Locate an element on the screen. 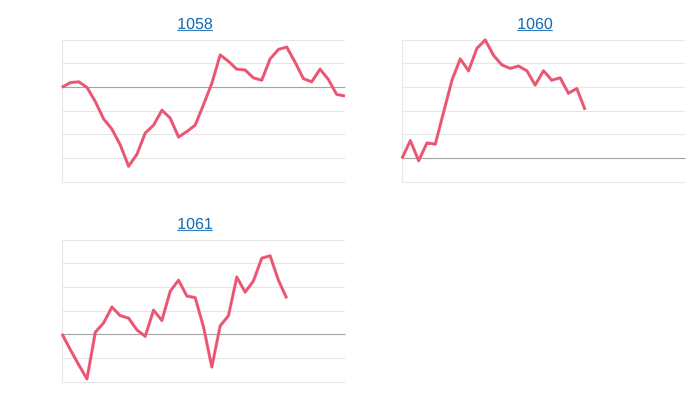 The width and height of the screenshot is (700, 400). chart-title: 1061 is located at coordinates (195, 225).